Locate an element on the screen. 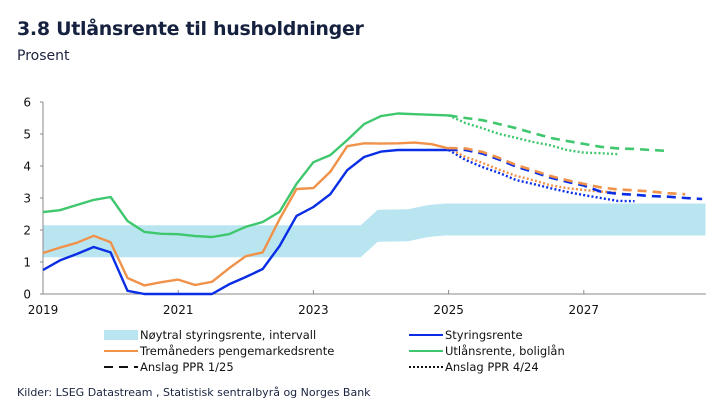  x-tick-label: 2023 is located at coordinates (313, 310).